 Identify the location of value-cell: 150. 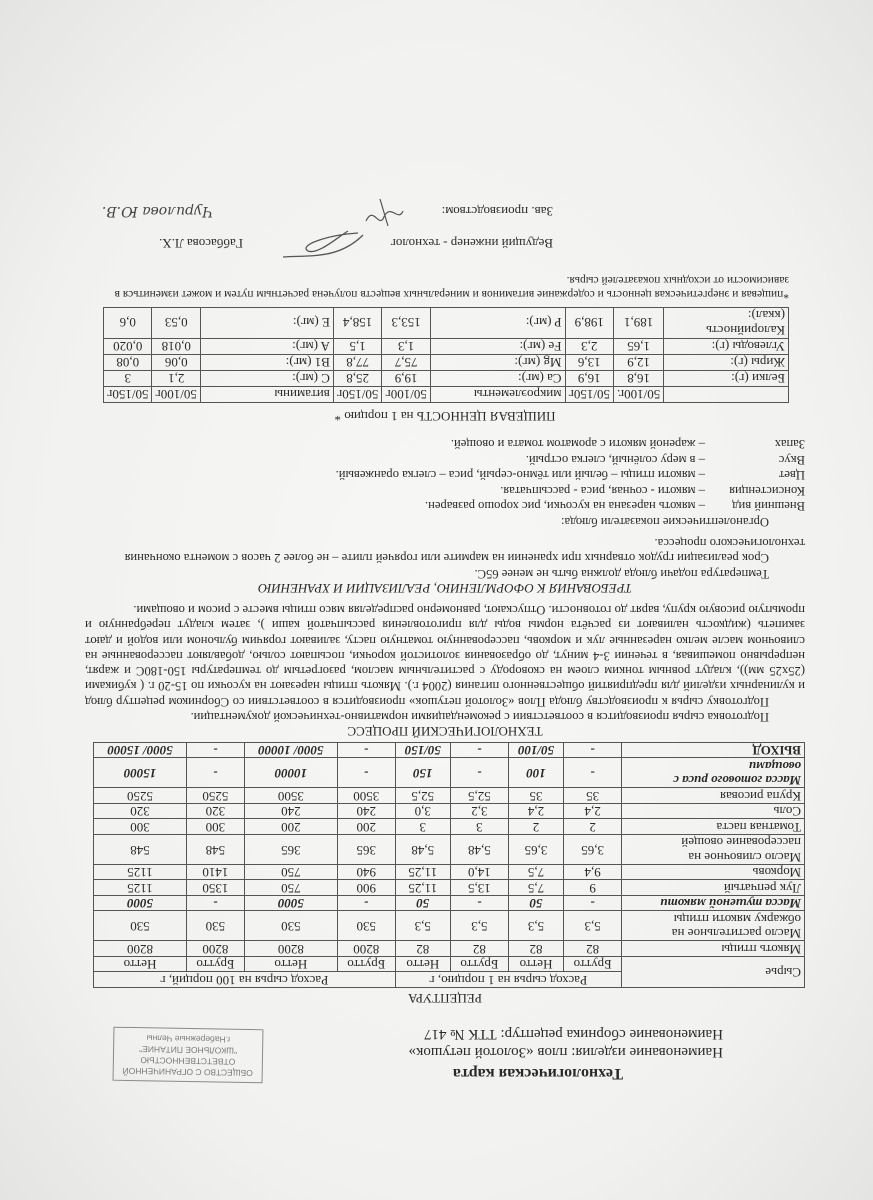
(423, 773).